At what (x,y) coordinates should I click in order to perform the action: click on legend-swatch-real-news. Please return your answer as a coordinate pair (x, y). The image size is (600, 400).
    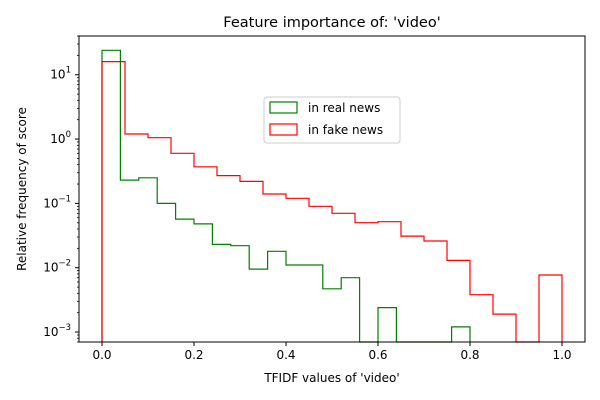
    Looking at the image, I should click on (283, 107).